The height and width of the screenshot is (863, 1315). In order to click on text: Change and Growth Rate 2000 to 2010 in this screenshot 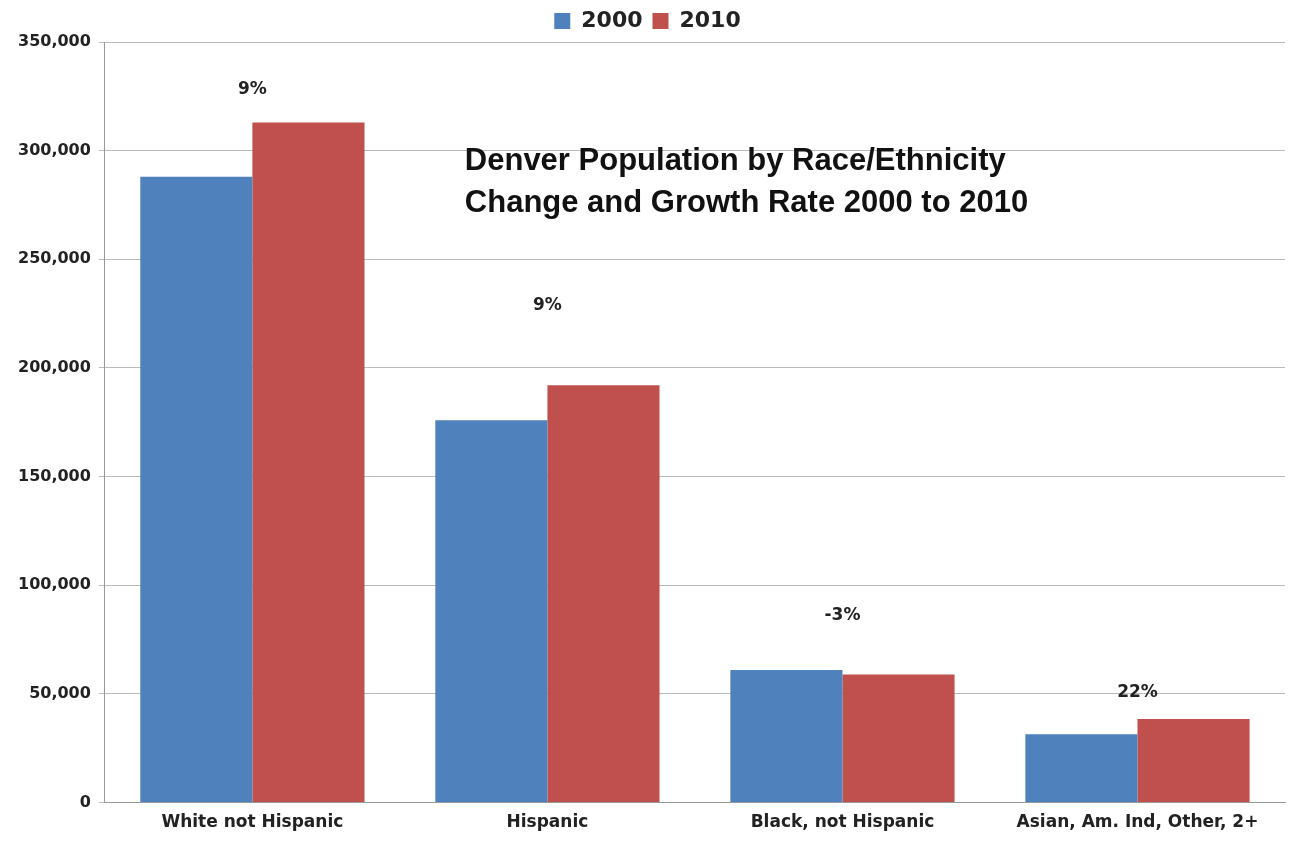, I will do `click(746, 201)`.